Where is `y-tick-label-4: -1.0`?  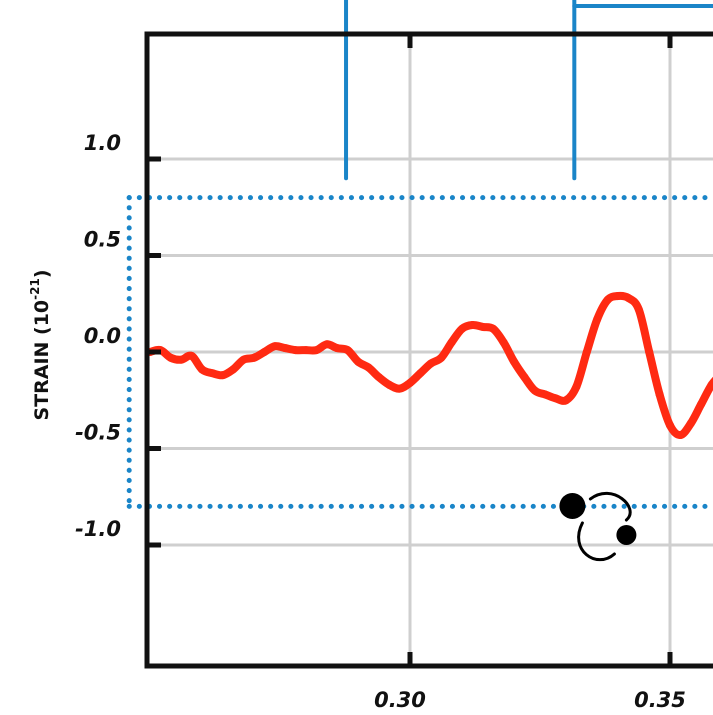
y-tick-label-4: -1.0 is located at coordinates (98, 529).